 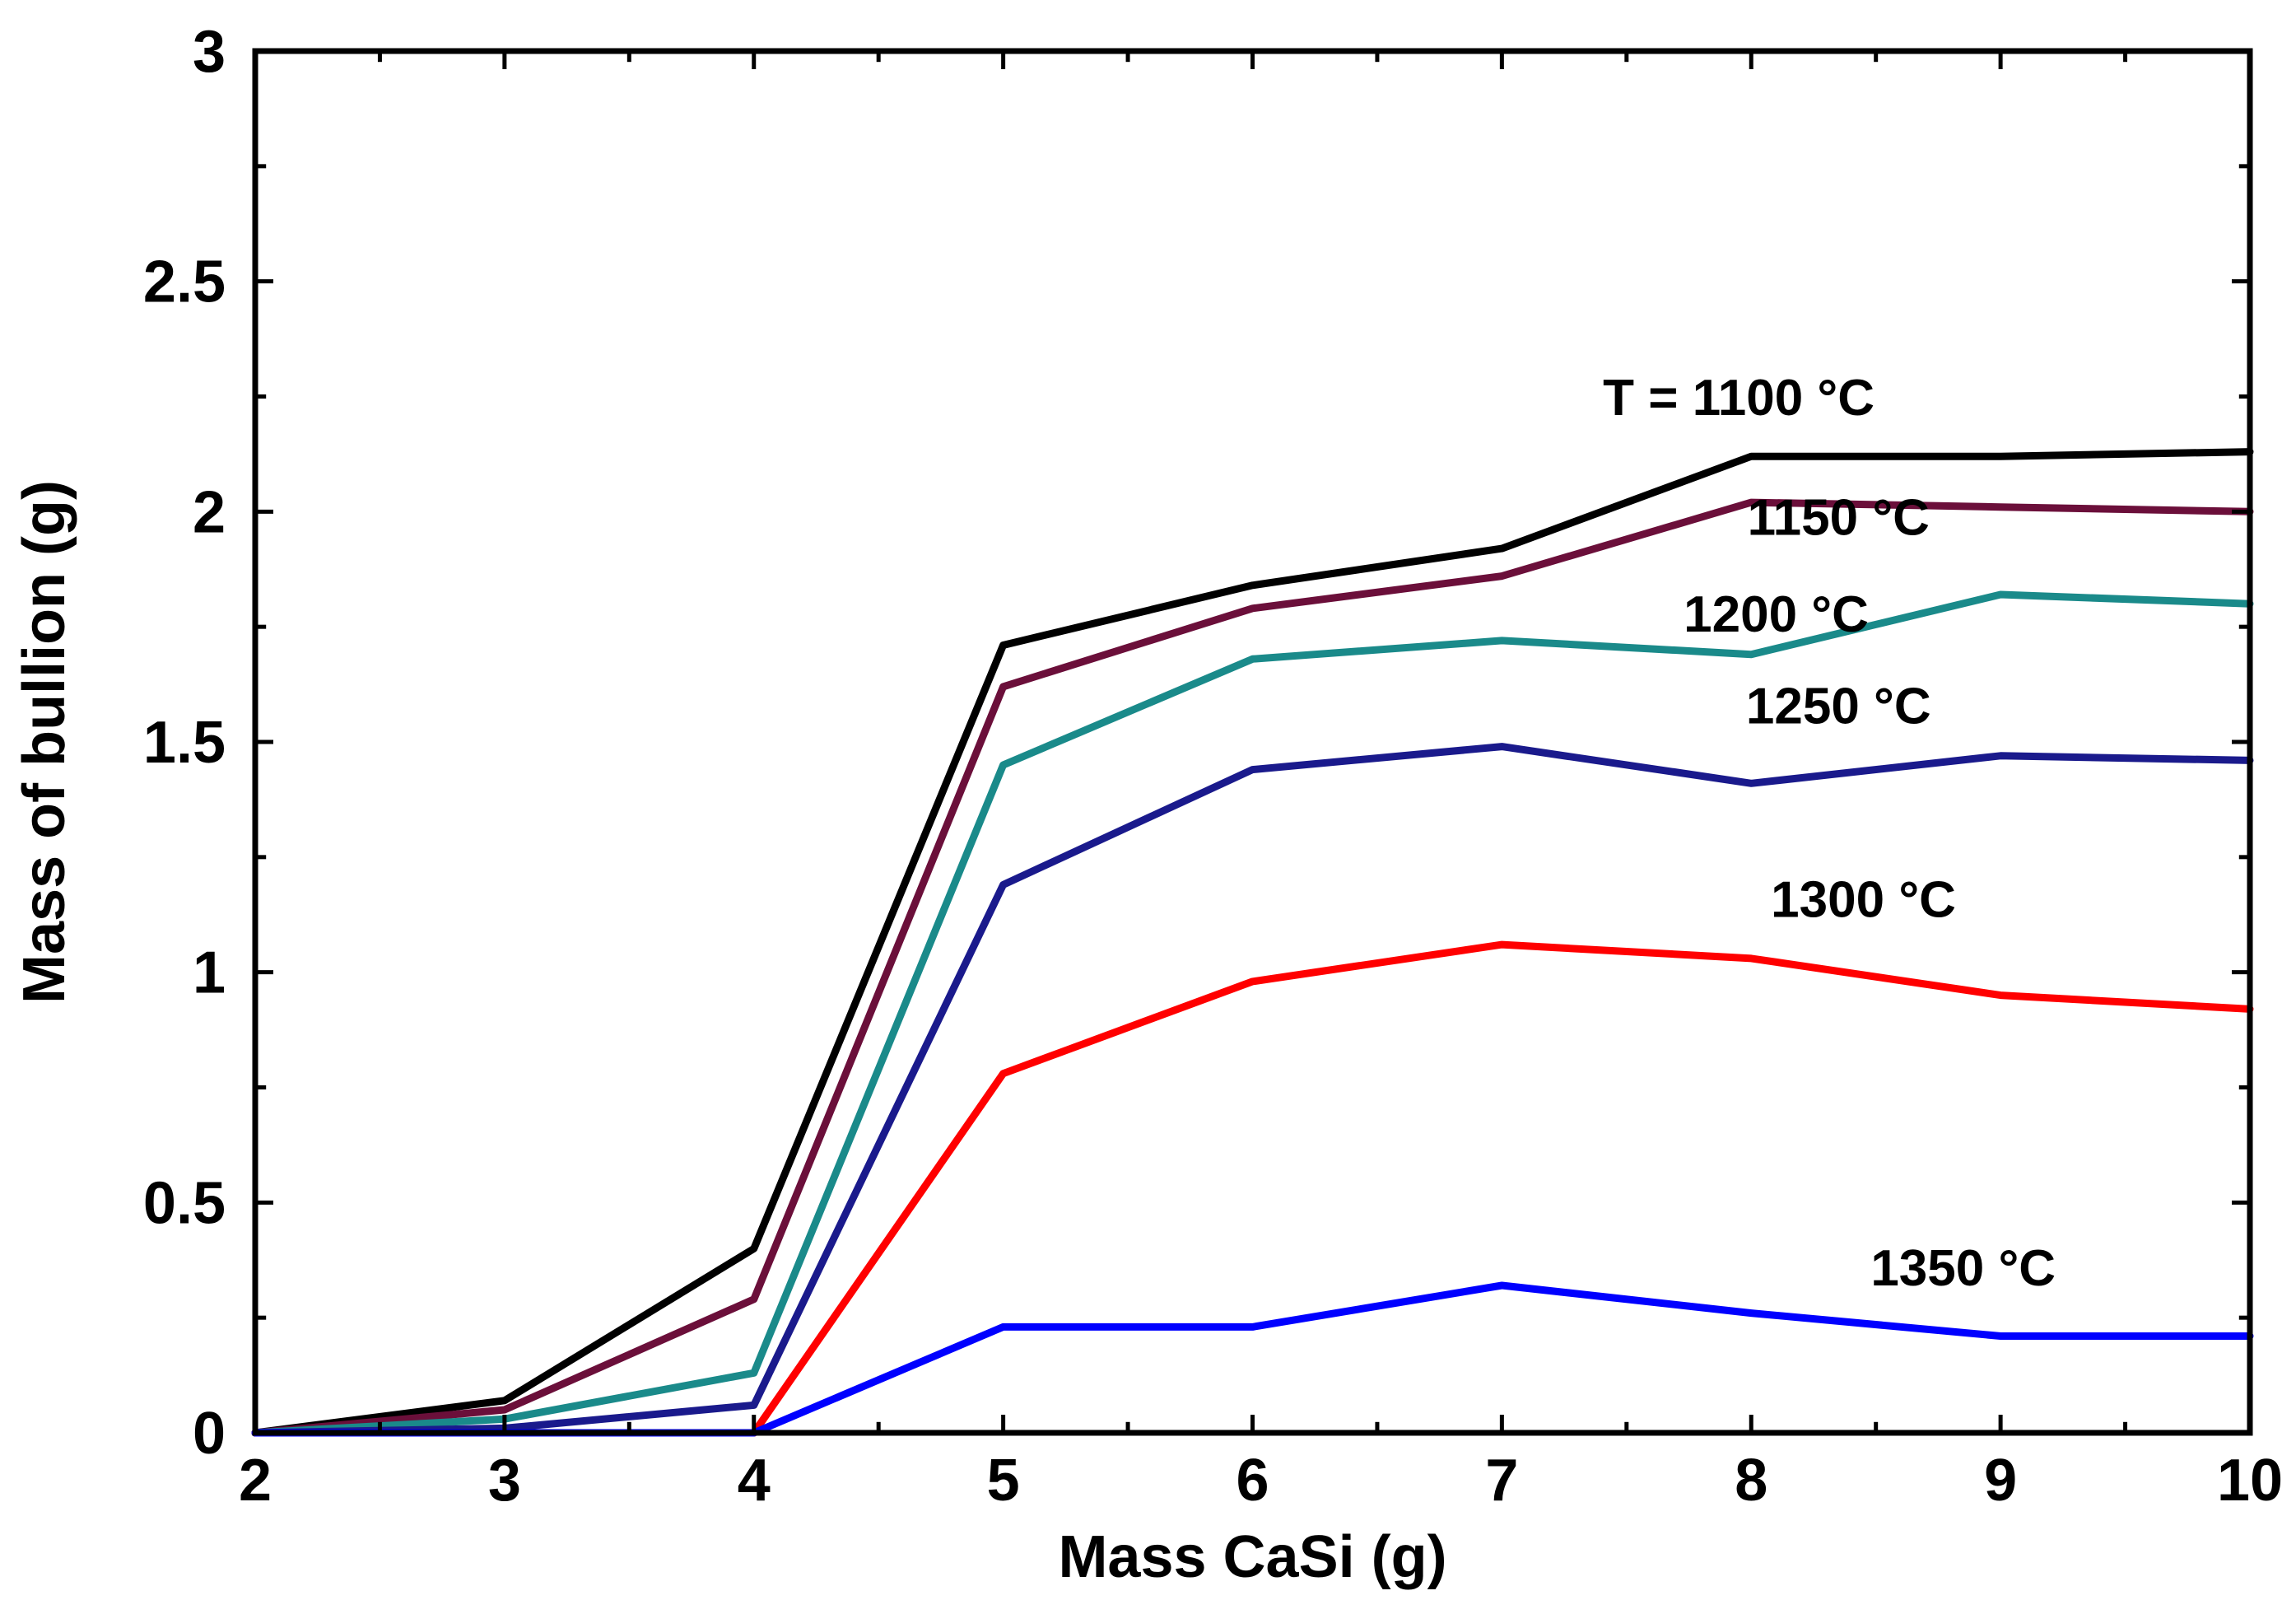 What do you see at coordinates (255, 1481) in the screenshot?
I see `x-tick-label: 2` at bounding box center [255, 1481].